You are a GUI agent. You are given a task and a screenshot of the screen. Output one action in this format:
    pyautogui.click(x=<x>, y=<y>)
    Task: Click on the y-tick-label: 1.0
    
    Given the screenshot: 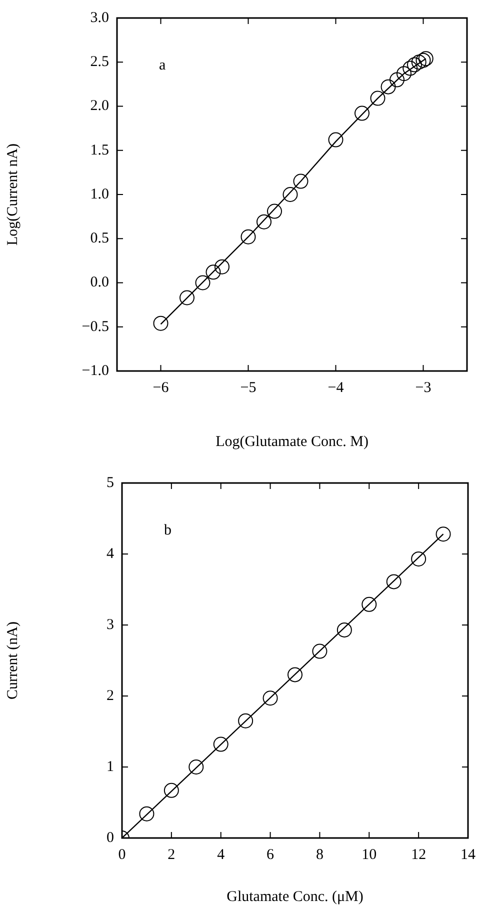 What is the action you would take?
    pyautogui.click(x=99, y=194)
    